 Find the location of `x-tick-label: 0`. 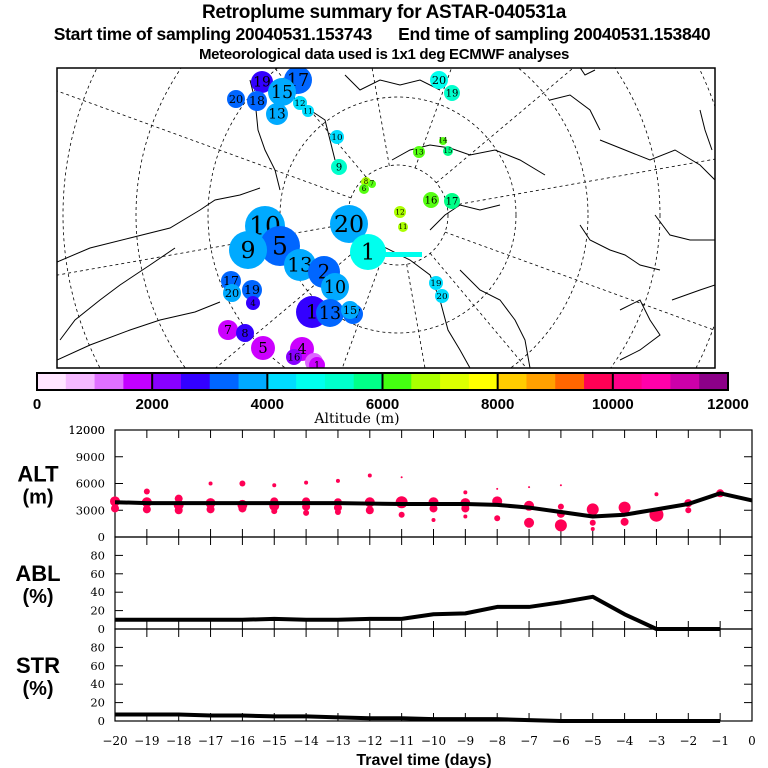

x-tick-label: 0 is located at coordinates (752, 741).